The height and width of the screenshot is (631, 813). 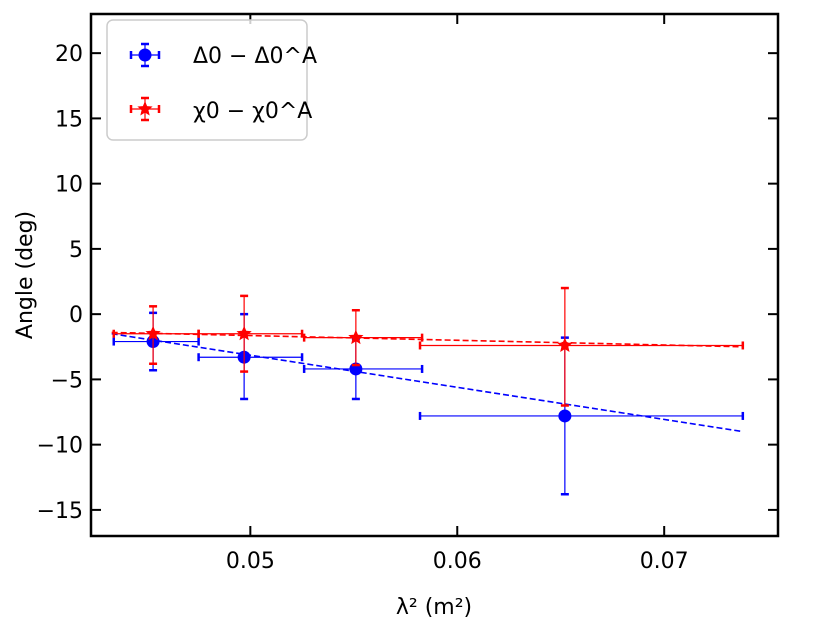 What do you see at coordinates (250, 561) in the screenshot?
I see `x-tick-label: 0.05` at bounding box center [250, 561].